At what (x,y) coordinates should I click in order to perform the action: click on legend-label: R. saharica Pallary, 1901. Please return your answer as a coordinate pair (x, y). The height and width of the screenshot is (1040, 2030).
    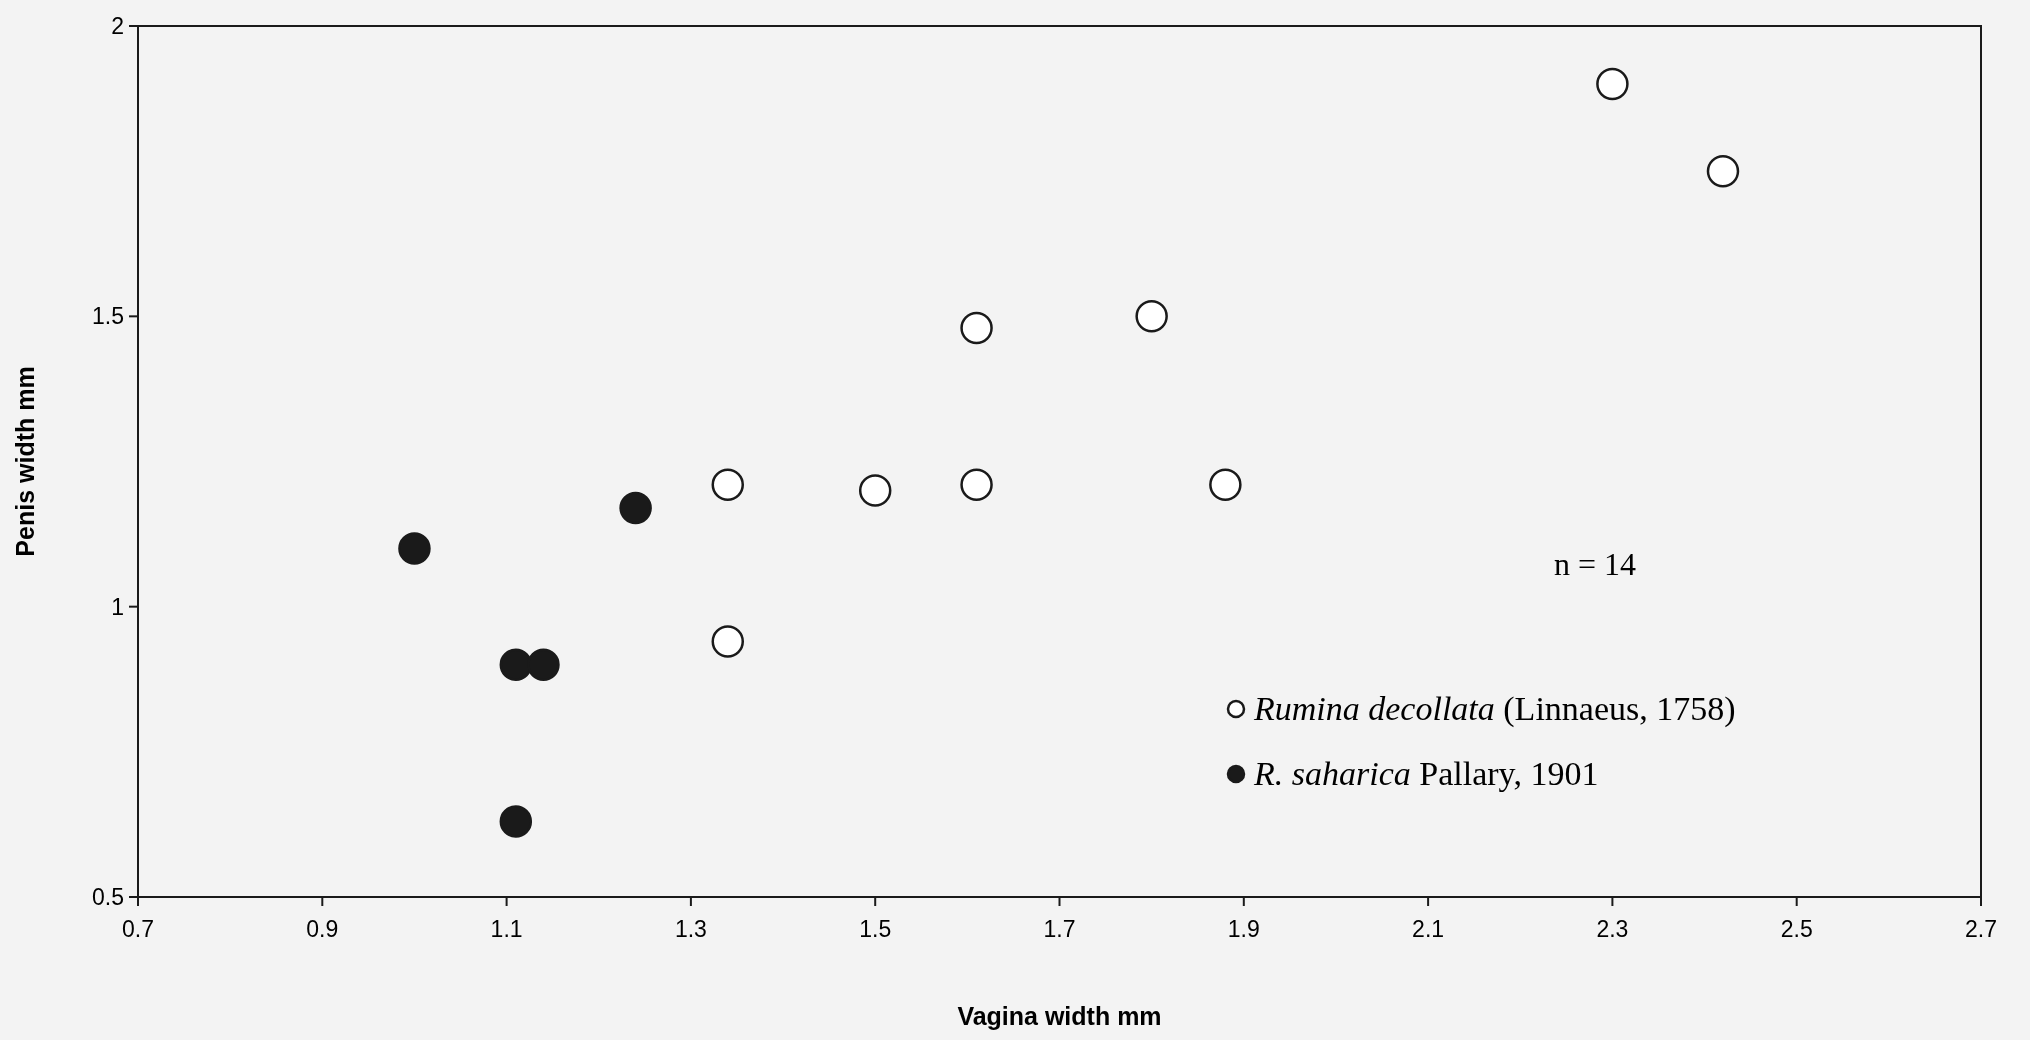
    Looking at the image, I should click on (1426, 773).